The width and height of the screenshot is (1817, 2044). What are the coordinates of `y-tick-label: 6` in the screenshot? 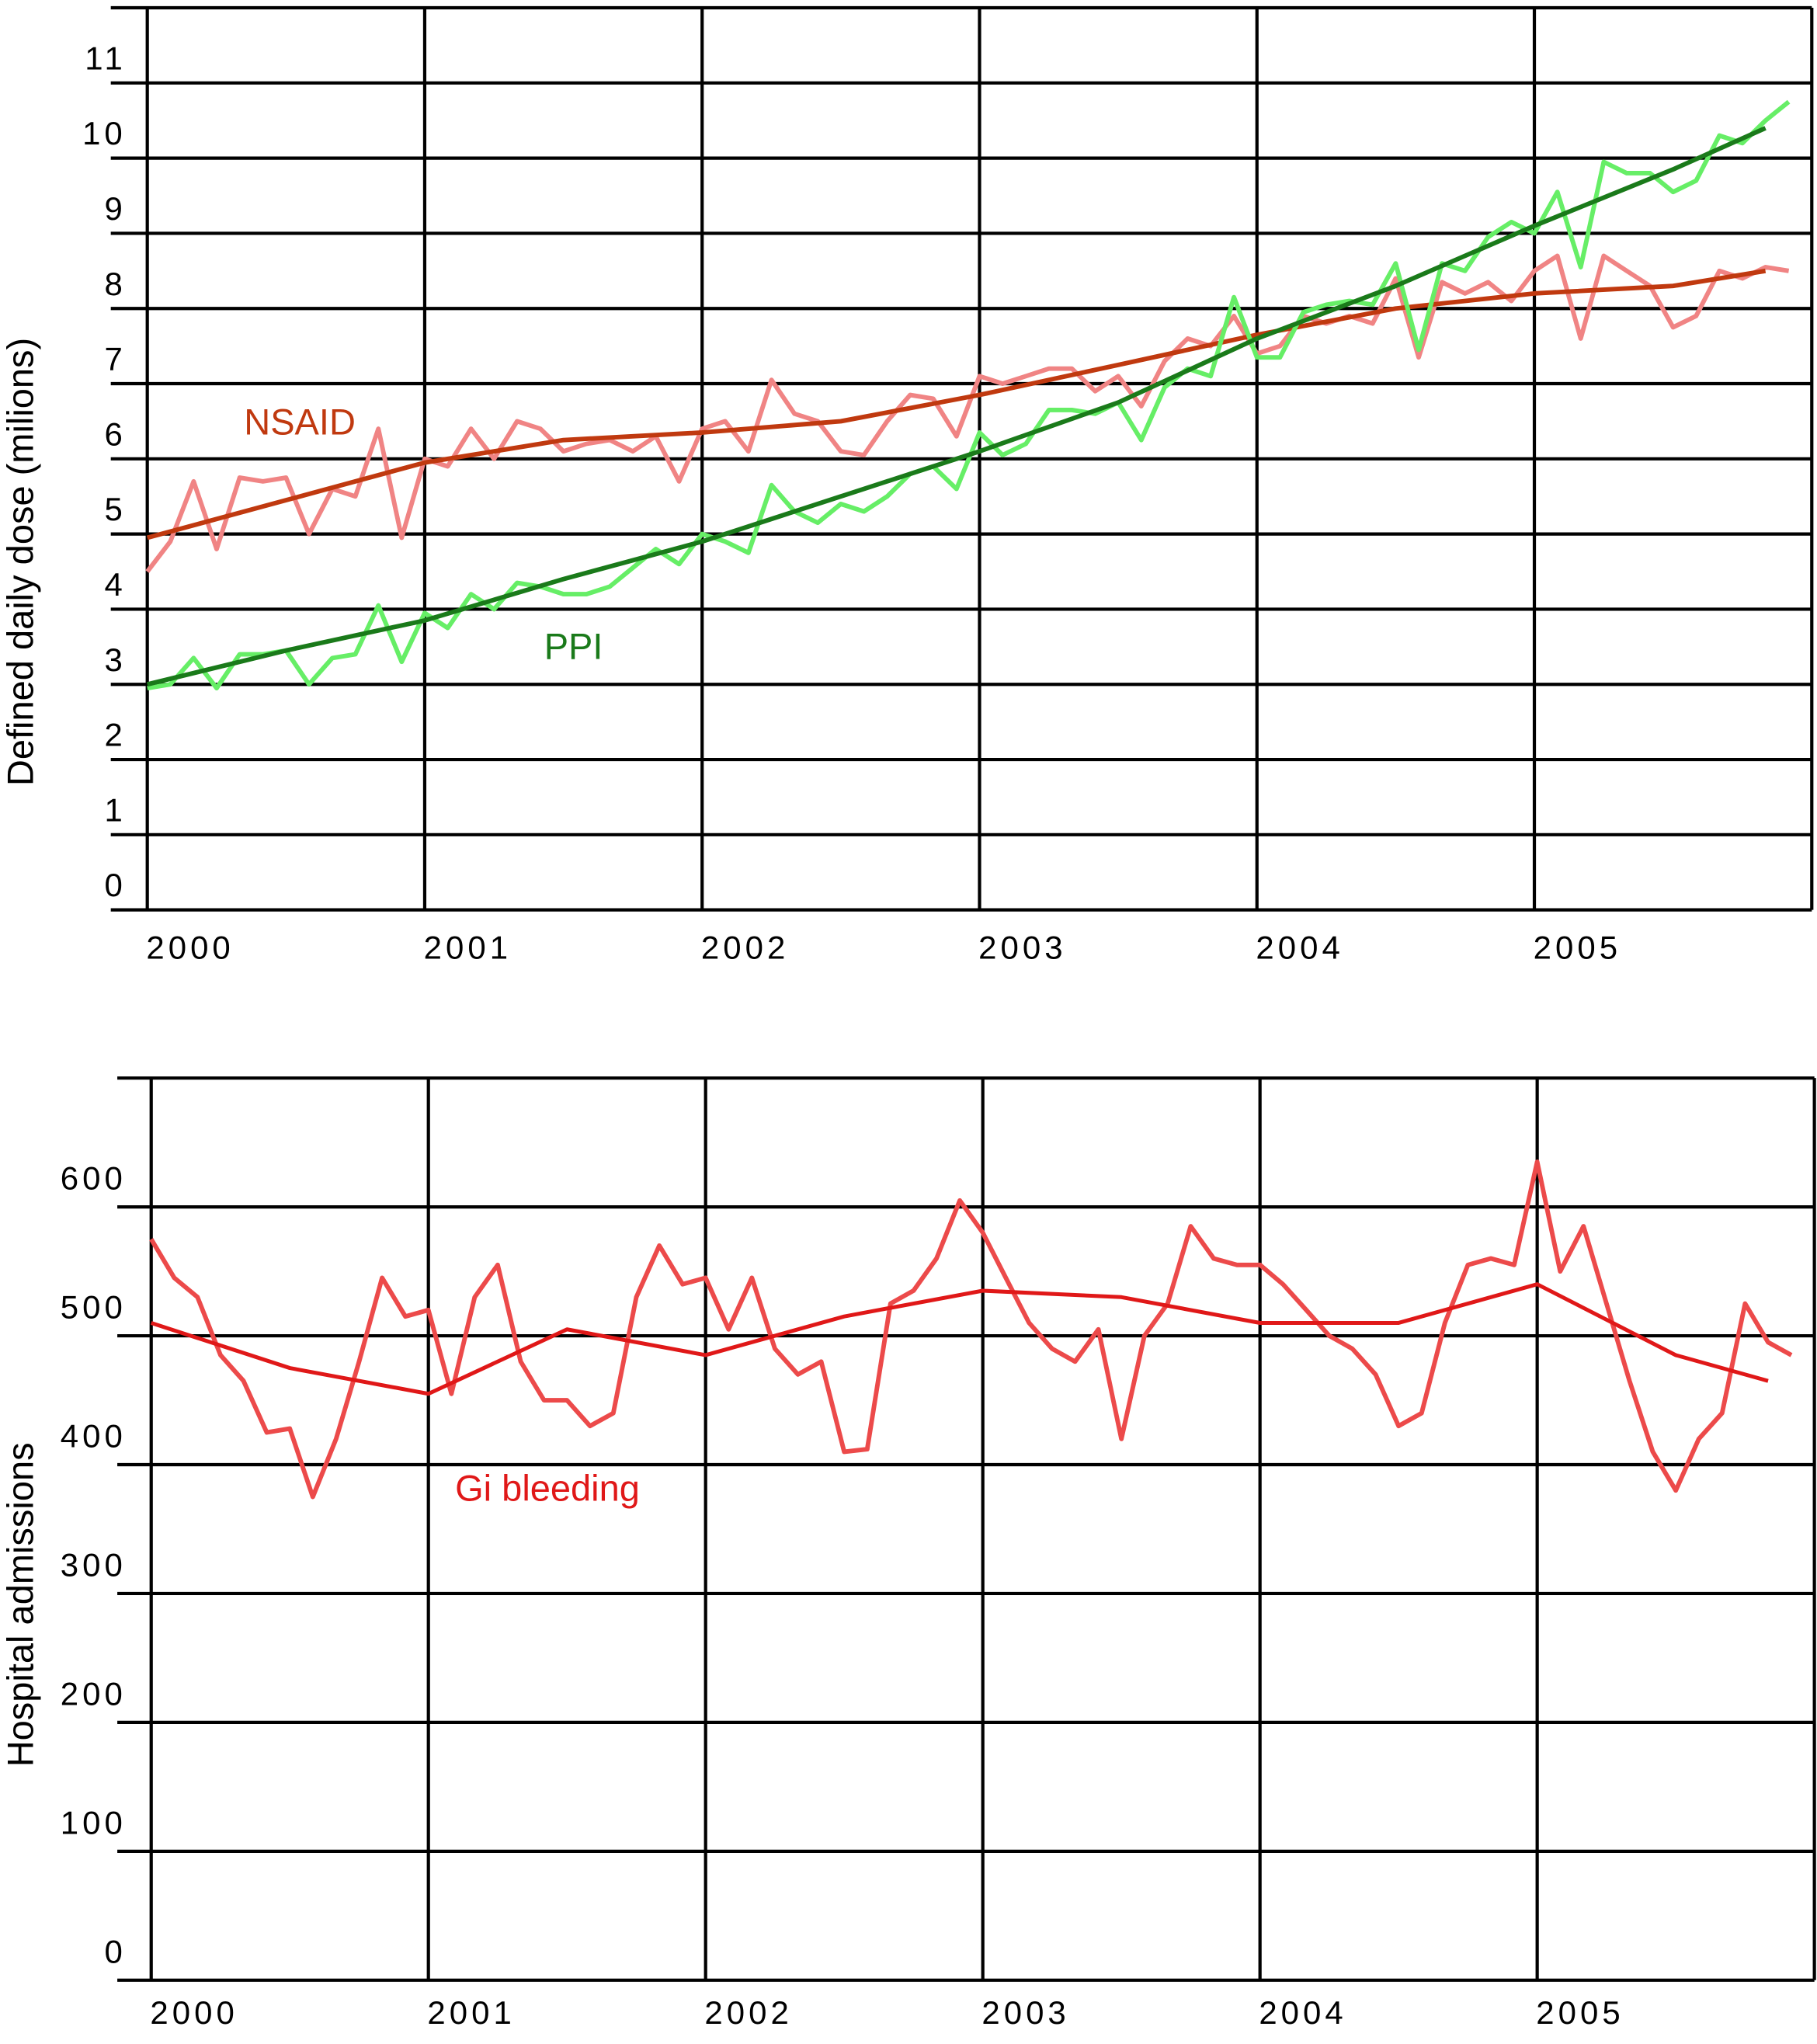 It's located at (115, 433).